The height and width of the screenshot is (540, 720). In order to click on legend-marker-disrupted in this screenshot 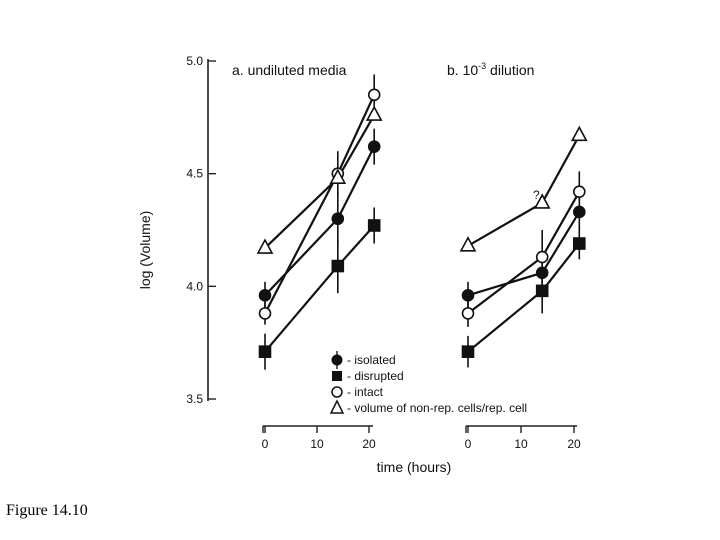, I will do `click(337, 376)`.